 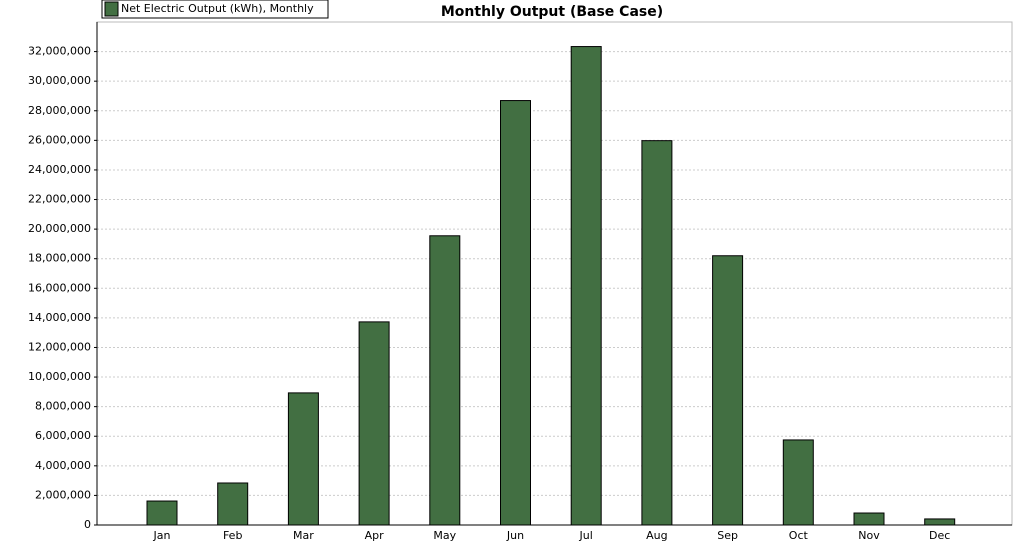 What do you see at coordinates (63, 494) in the screenshot?
I see `y-tick-label: 2,000,000` at bounding box center [63, 494].